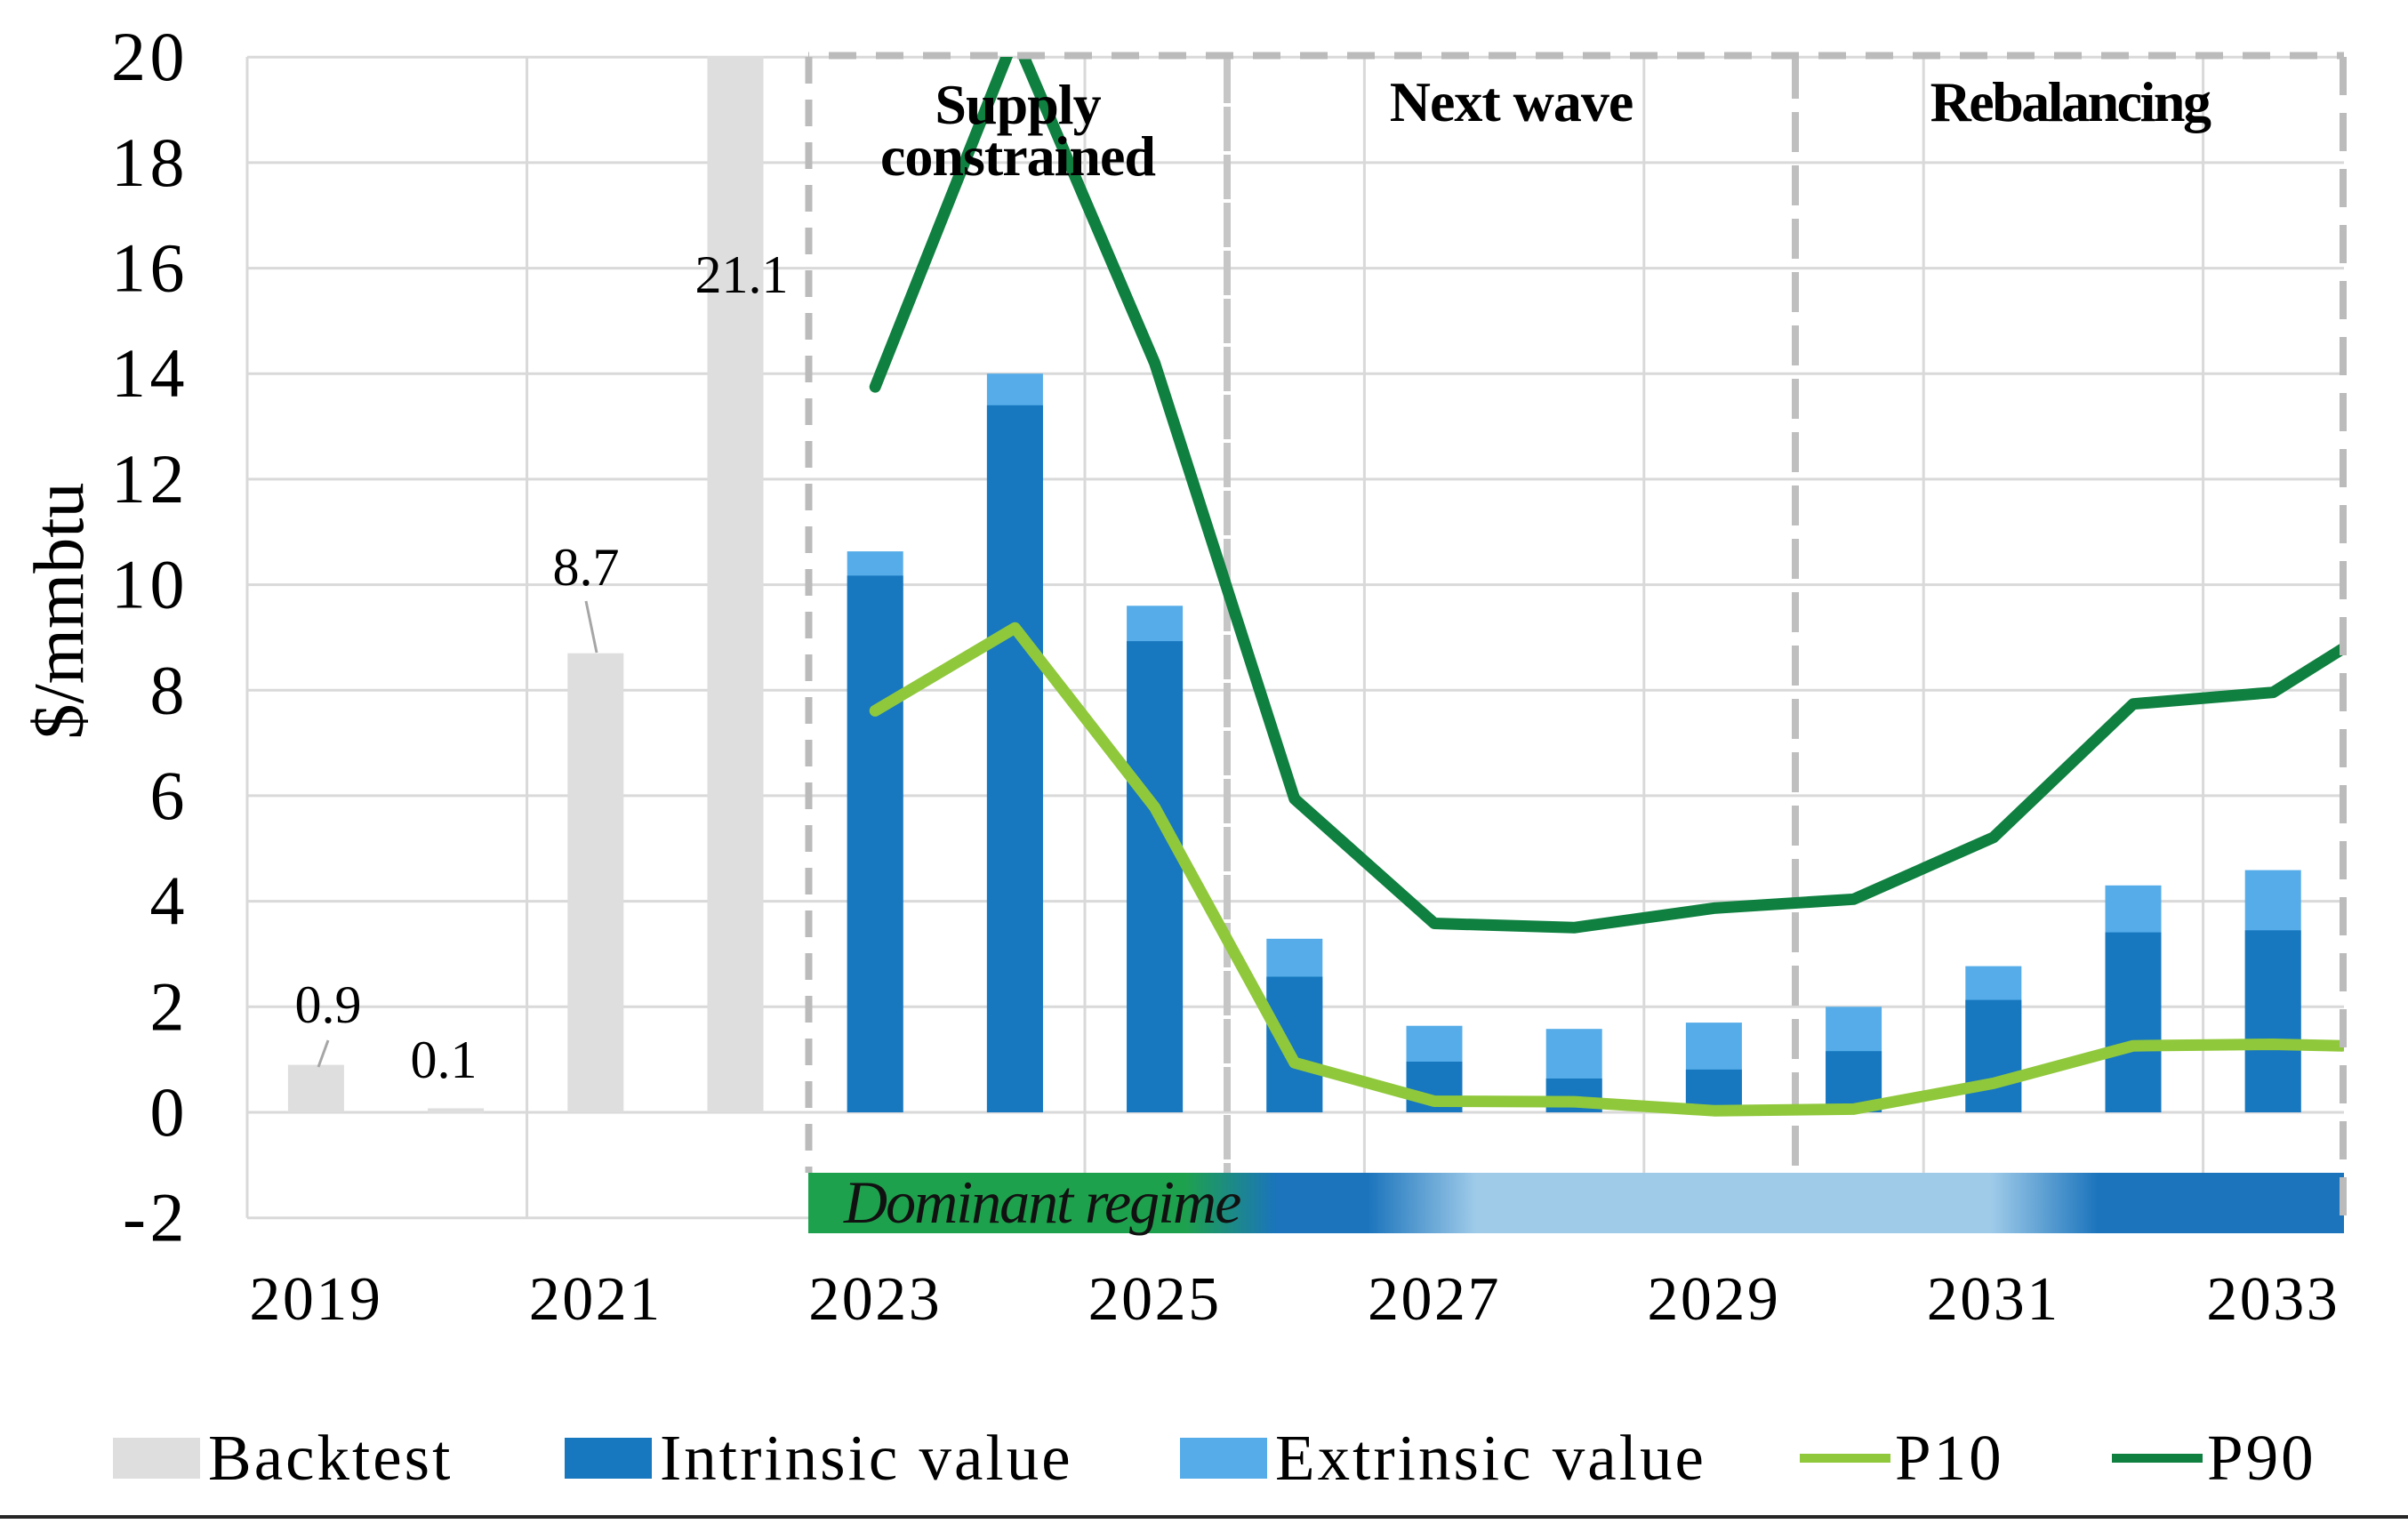 The image size is (2408, 1524). Describe the element at coordinates (170, 901) in the screenshot. I see `svg-text: 4` at that location.